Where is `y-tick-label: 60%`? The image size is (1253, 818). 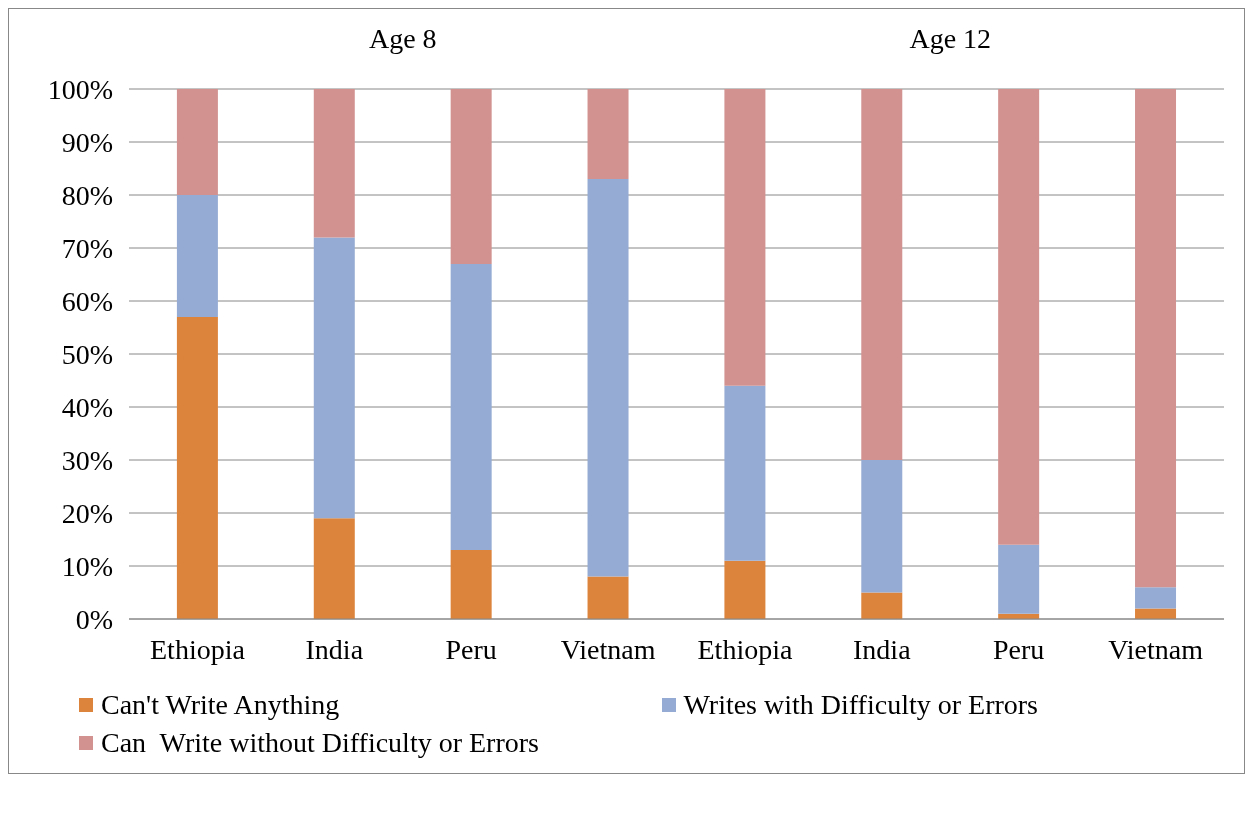
y-tick-label: 60% is located at coordinates (87, 301).